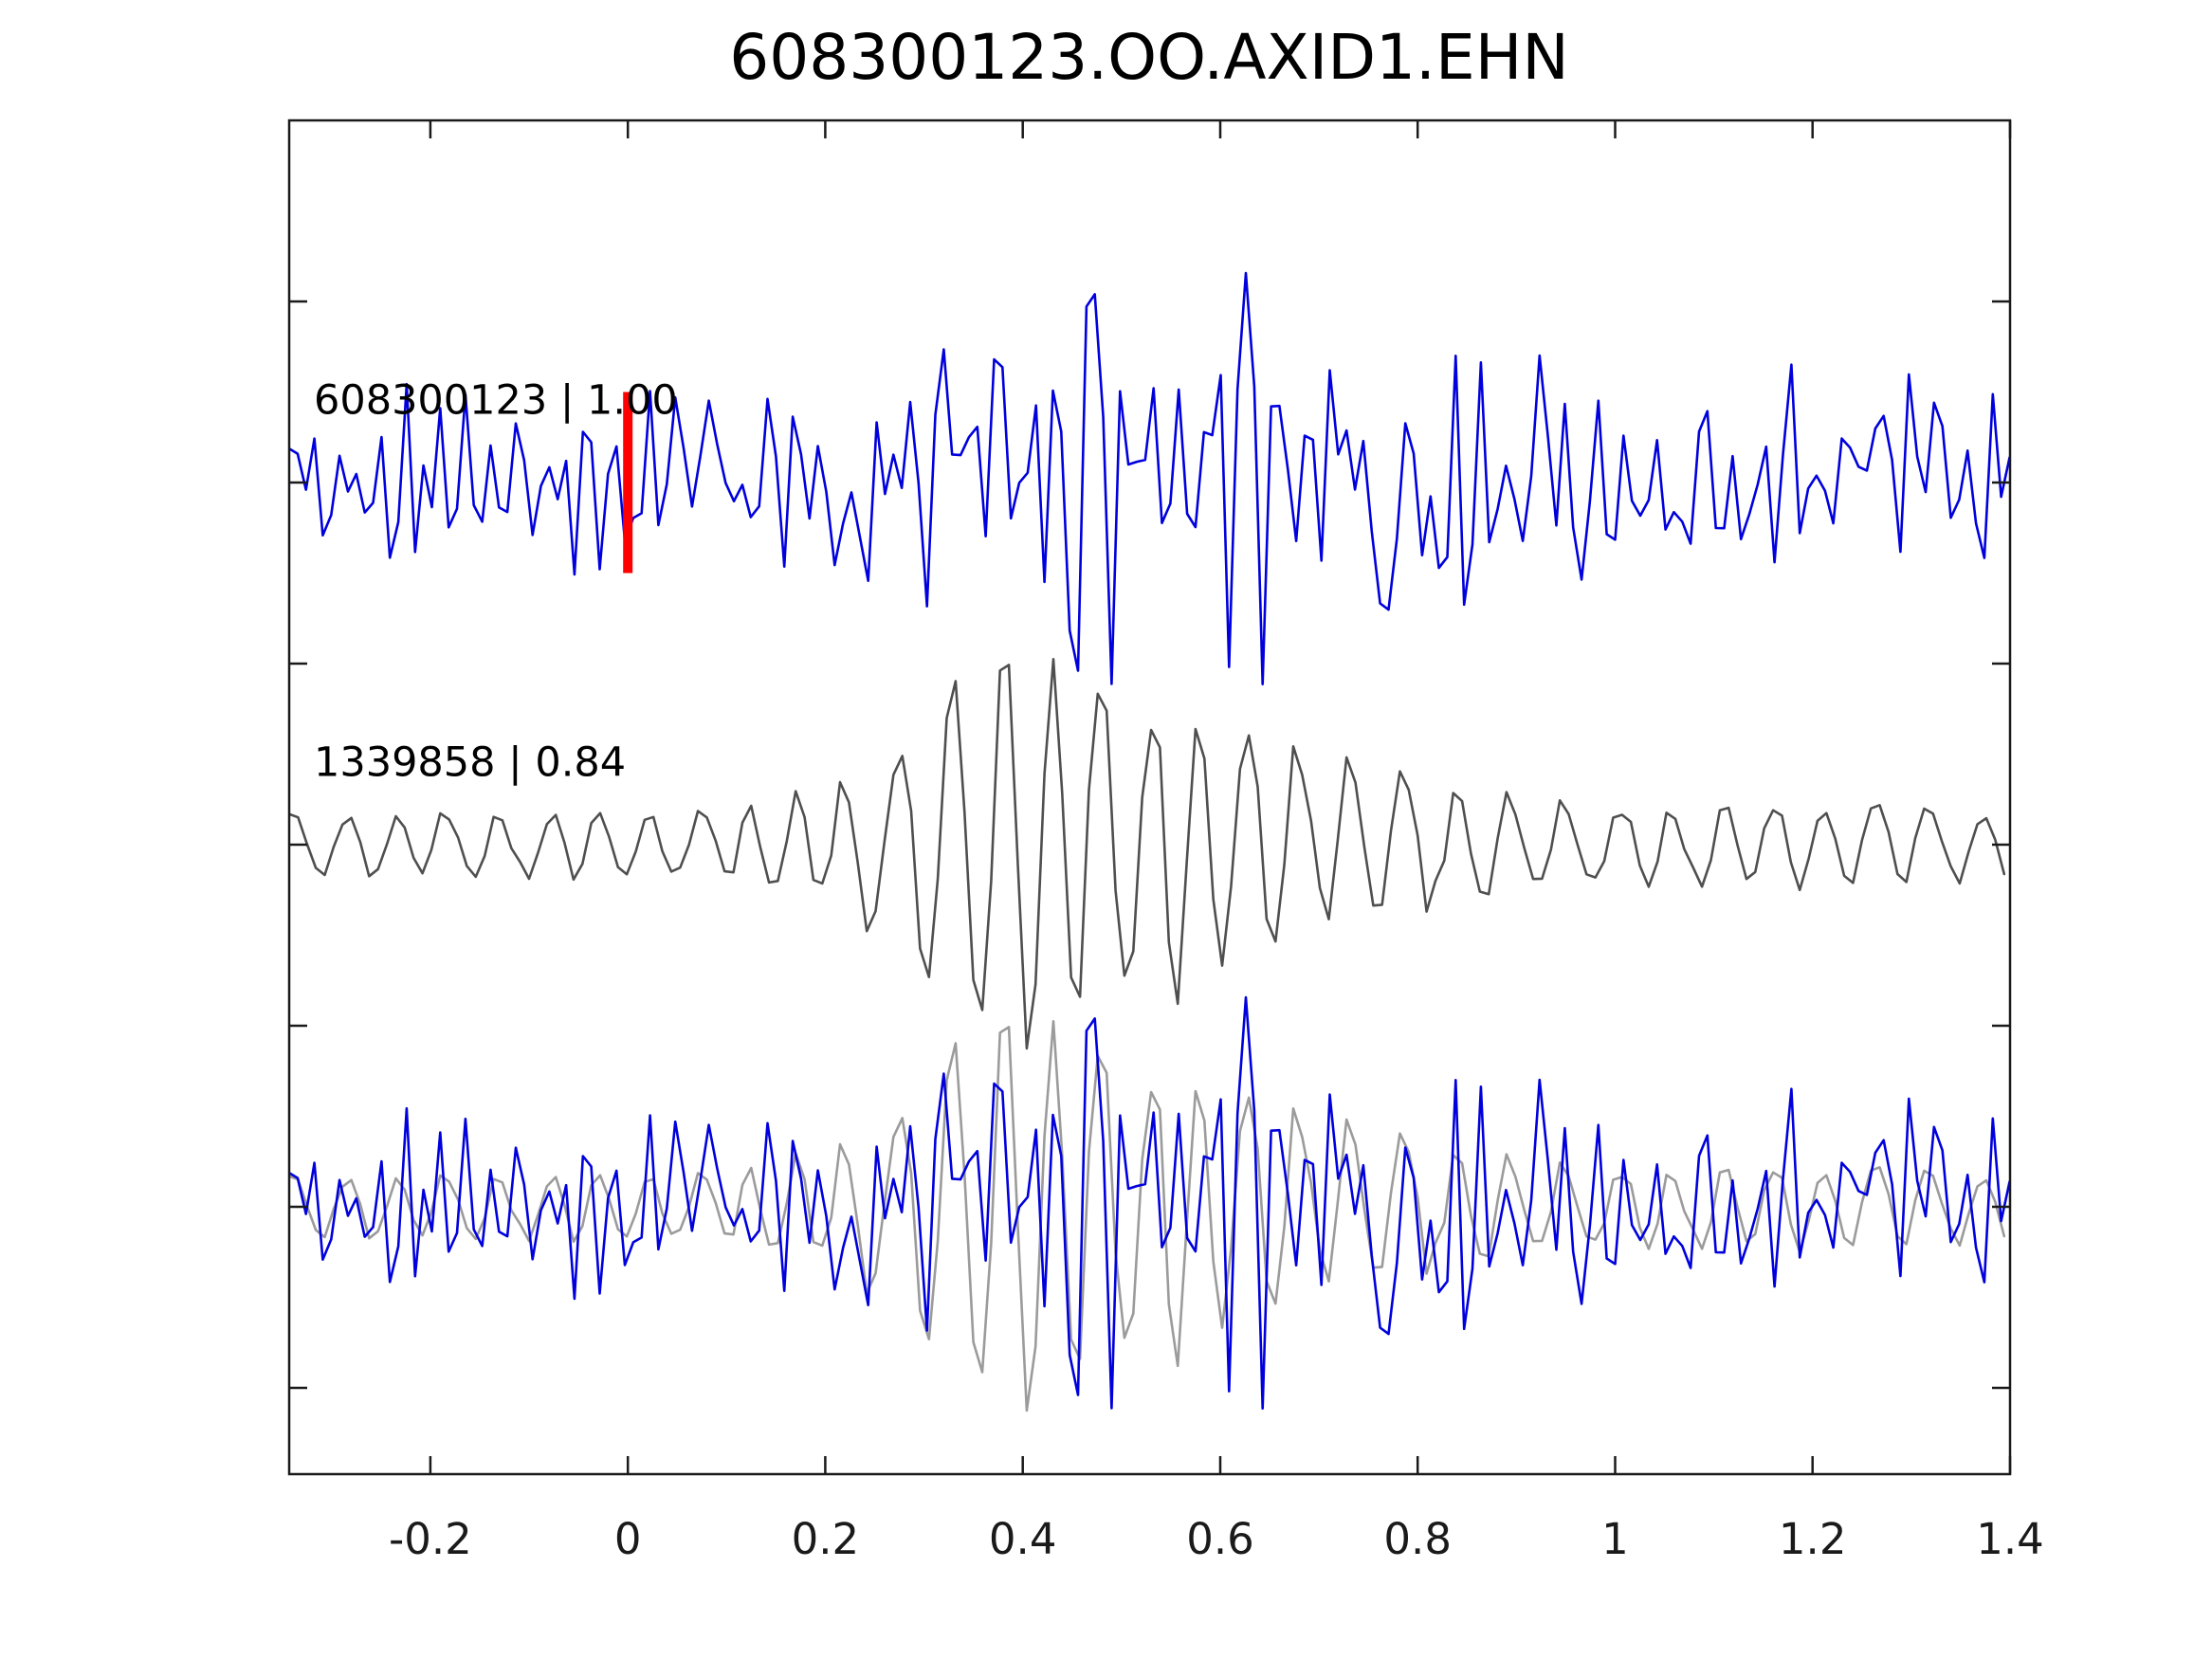 This screenshot has height=1659, width=2212. Describe the element at coordinates (2010, 1539) in the screenshot. I see `x-tick-label: 1.4` at that location.